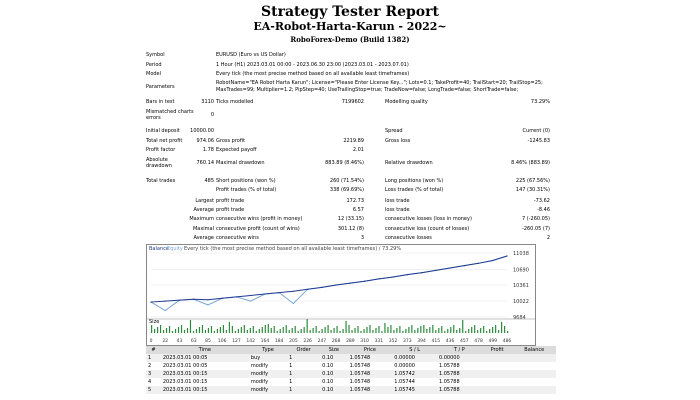 The image size is (700, 400). I want to click on build-info: RoboForex-Demo (Build 1382), so click(350, 39).